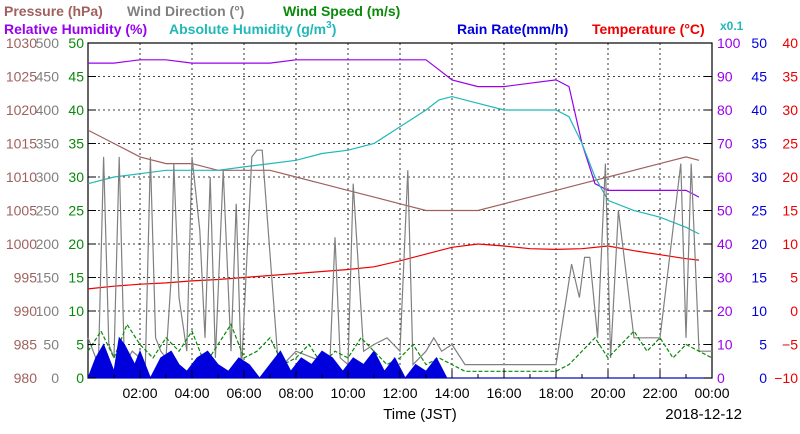 The width and height of the screenshot is (800, 434). Describe the element at coordinates (21, 43) in the screenshot. I see `y-tick-pressure: 1030` at that location.